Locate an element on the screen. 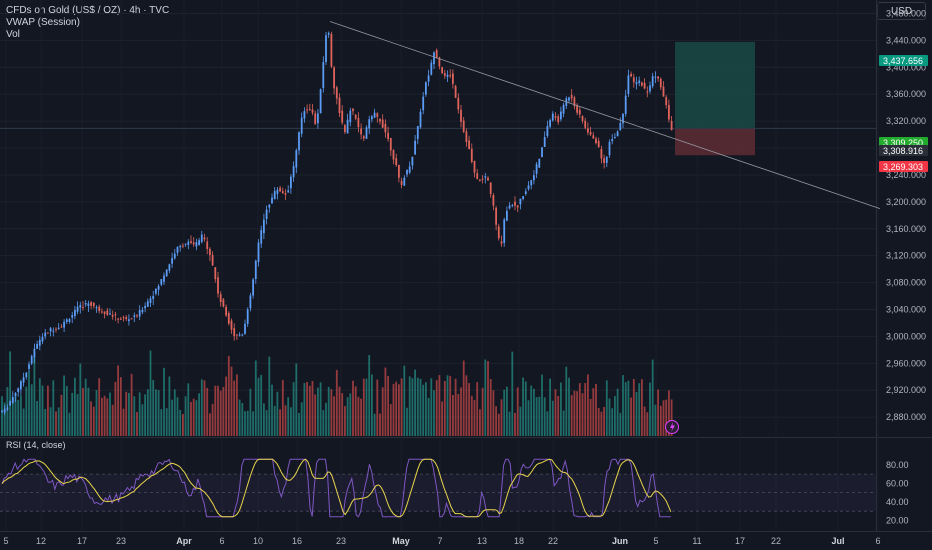 This screenshot has width=932, height=550. rsi-indicator-label: RSI (14, close) is located at coordinates (36, 445).